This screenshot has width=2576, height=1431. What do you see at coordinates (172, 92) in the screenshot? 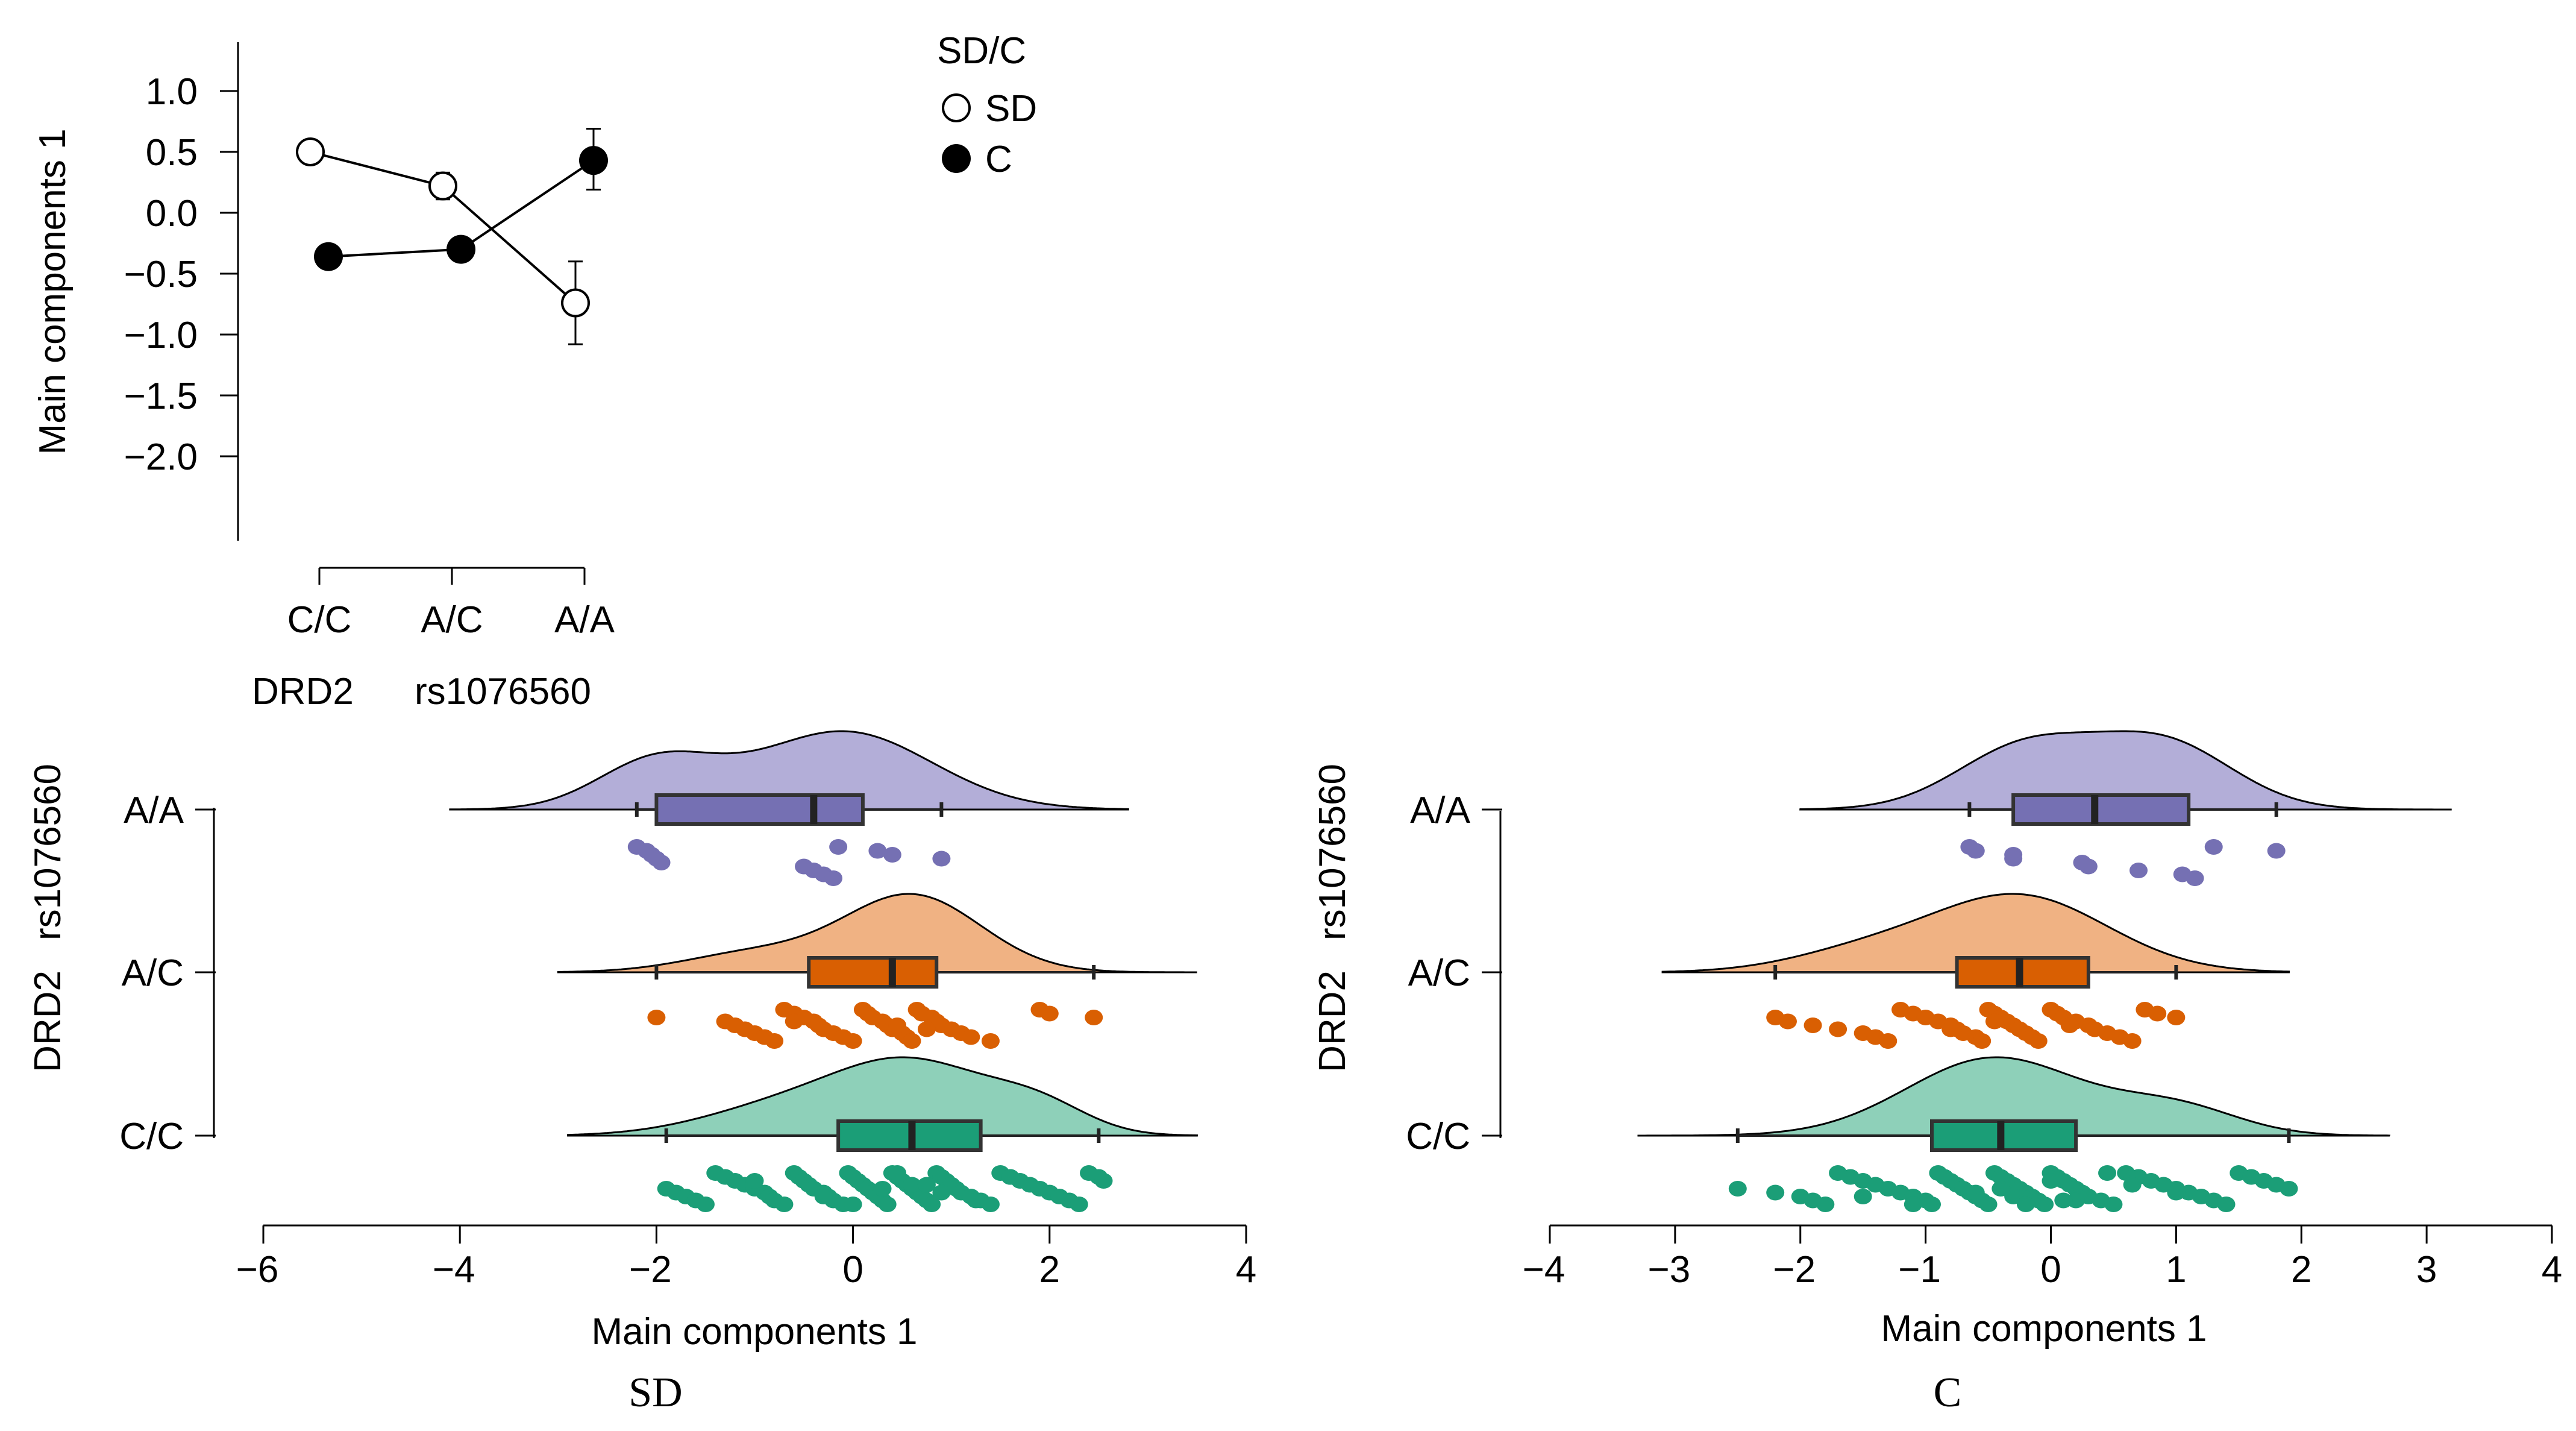
I see `y-tick-label: 1.0` at bounding box center [172, 92].